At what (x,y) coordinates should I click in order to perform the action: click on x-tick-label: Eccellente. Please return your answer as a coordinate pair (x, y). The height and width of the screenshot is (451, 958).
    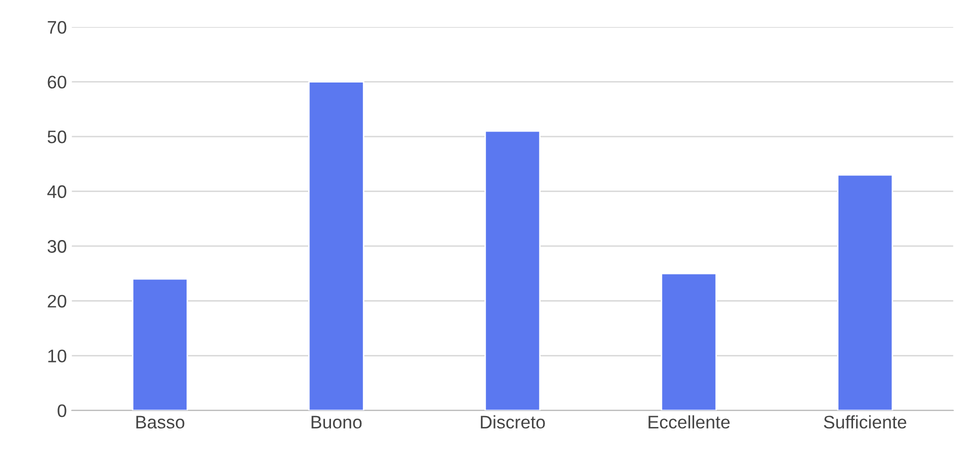
    Looking at the image, I should click on (689, 422).